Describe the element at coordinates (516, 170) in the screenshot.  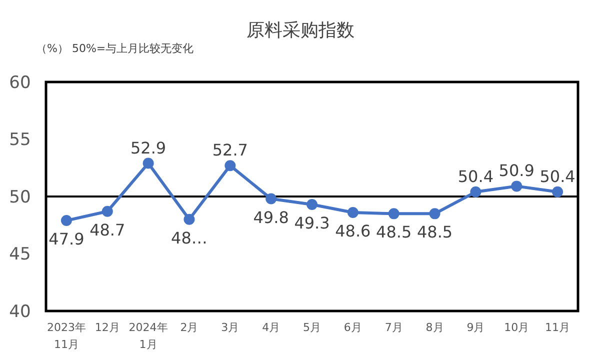
I see `data-label: 50.9` at that location.